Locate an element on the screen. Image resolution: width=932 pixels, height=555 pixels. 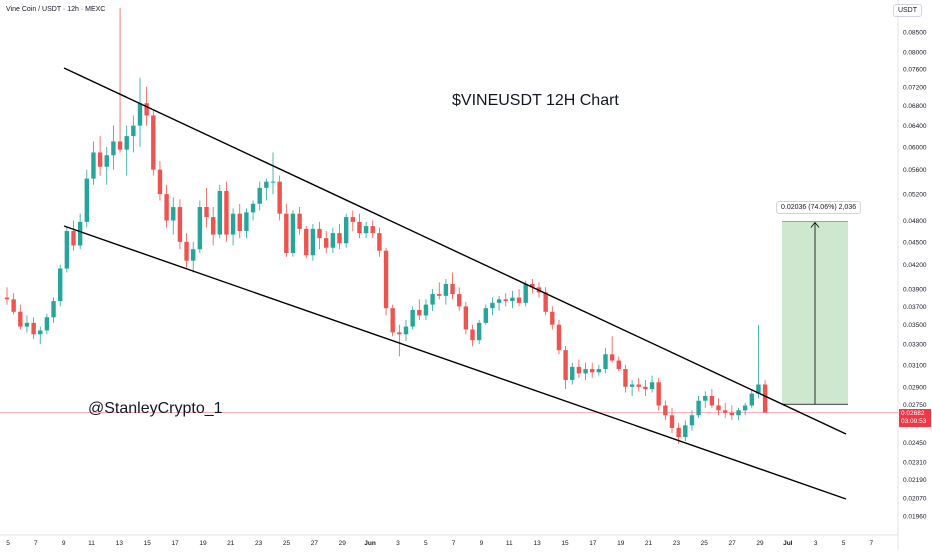
symbol-label: Vine Coin / USDT · 12h · MEXC is located at coordinates (56, 9).